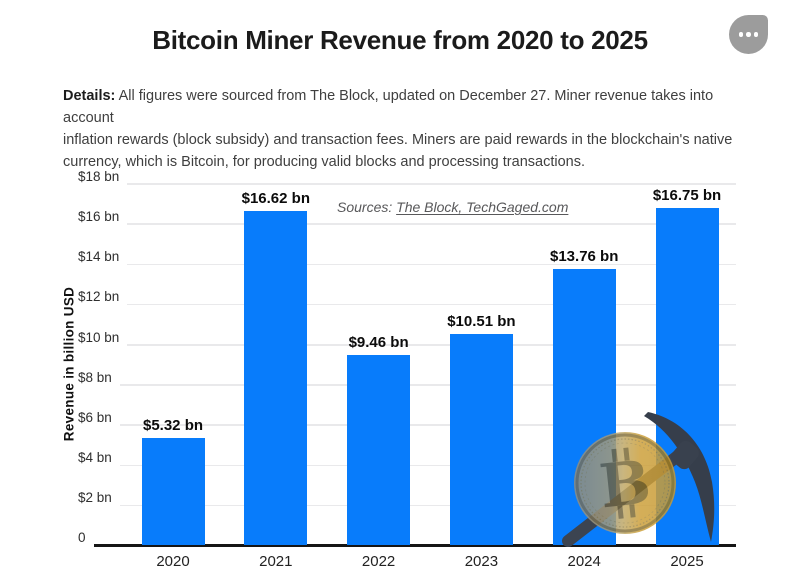 This screenshot has width=800, height=587. What do you see at coordinates (407, 377) in the screenshot?
I see `gridline-row: $8 bn` at bounding box center [407, 377].